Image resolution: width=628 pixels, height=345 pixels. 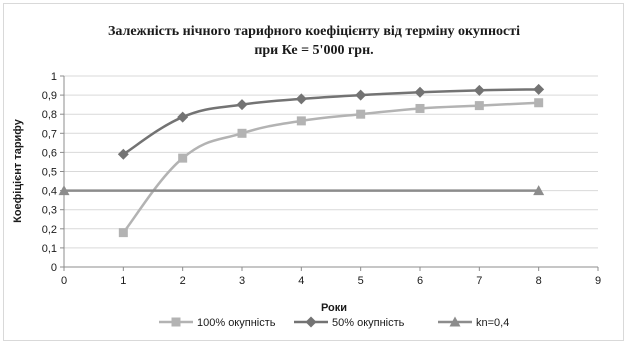 What do you see at coordinates (183, 281) in the screenshot?
I see `x-tick-label: 2` at bounding box center [183, 281].